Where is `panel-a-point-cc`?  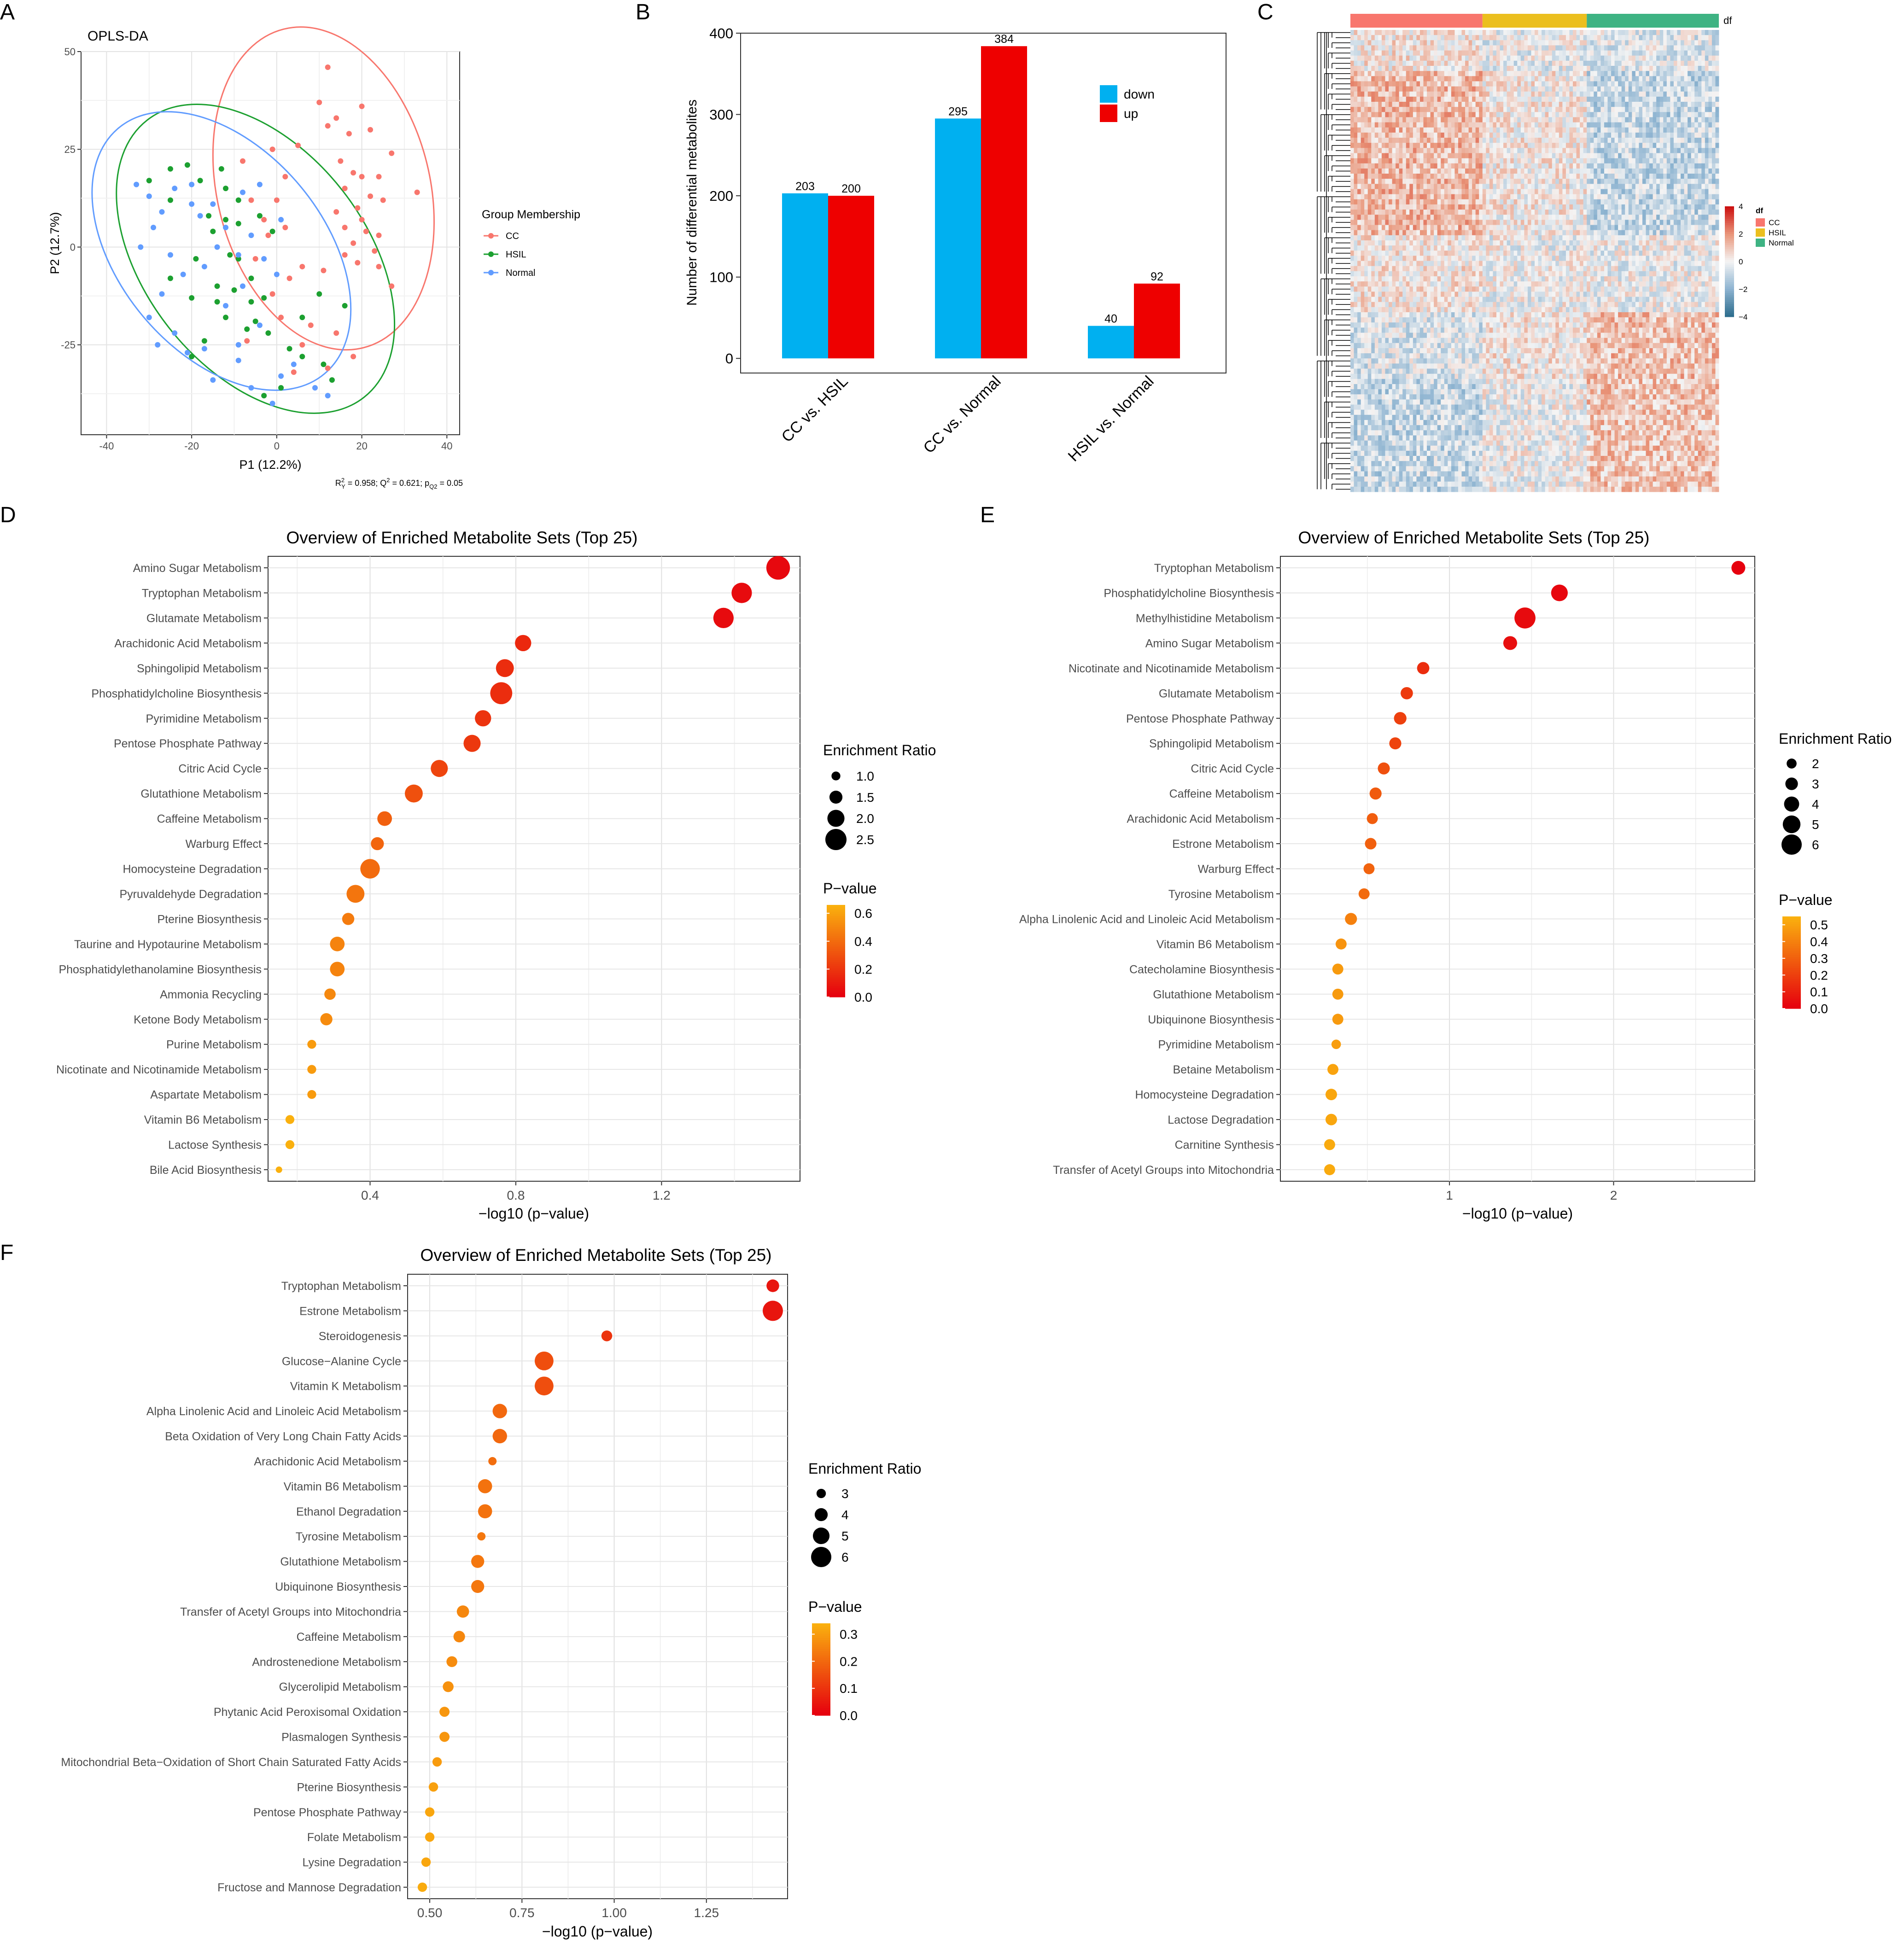 panel-a-point-cc is located at coordinates (383, 200).